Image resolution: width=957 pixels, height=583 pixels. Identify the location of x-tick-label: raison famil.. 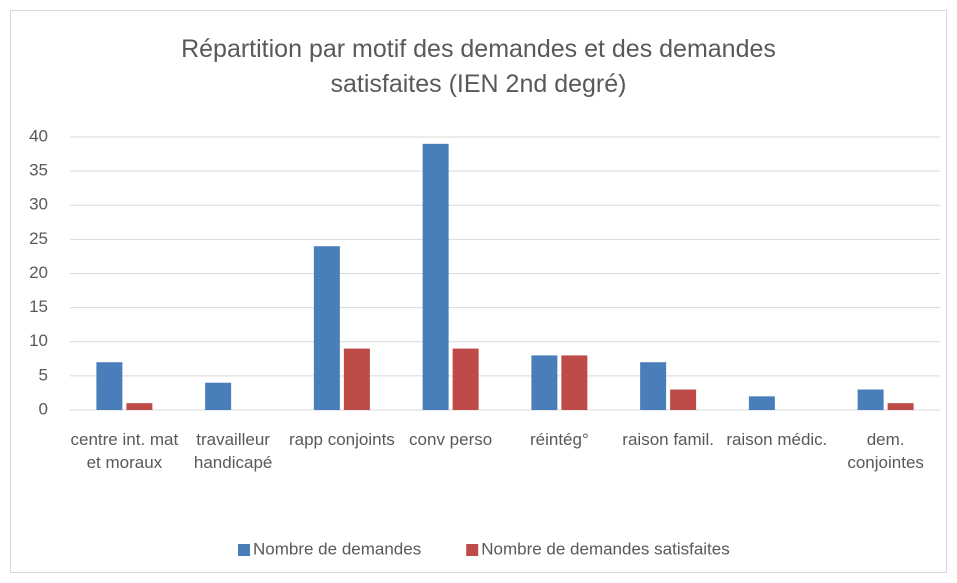
(668, 439).